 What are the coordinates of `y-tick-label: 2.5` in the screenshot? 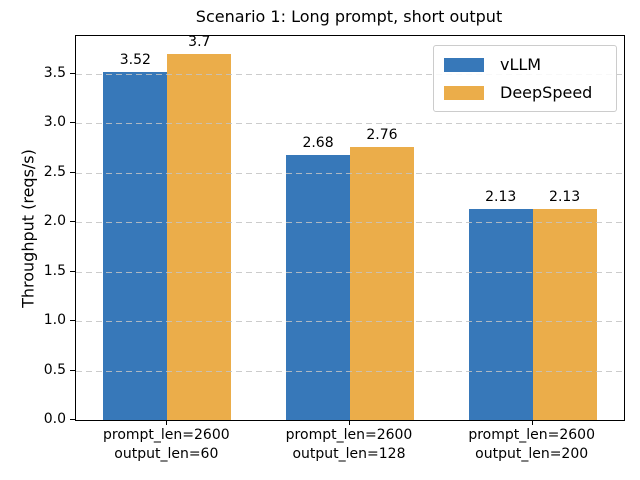 It's located at (54, 171).